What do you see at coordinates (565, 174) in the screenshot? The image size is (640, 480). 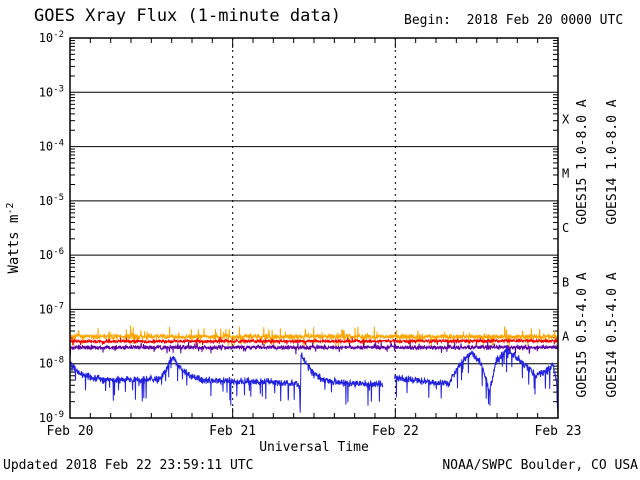 I see `flare-class-label-M: M` at bounding box center [565, 174].